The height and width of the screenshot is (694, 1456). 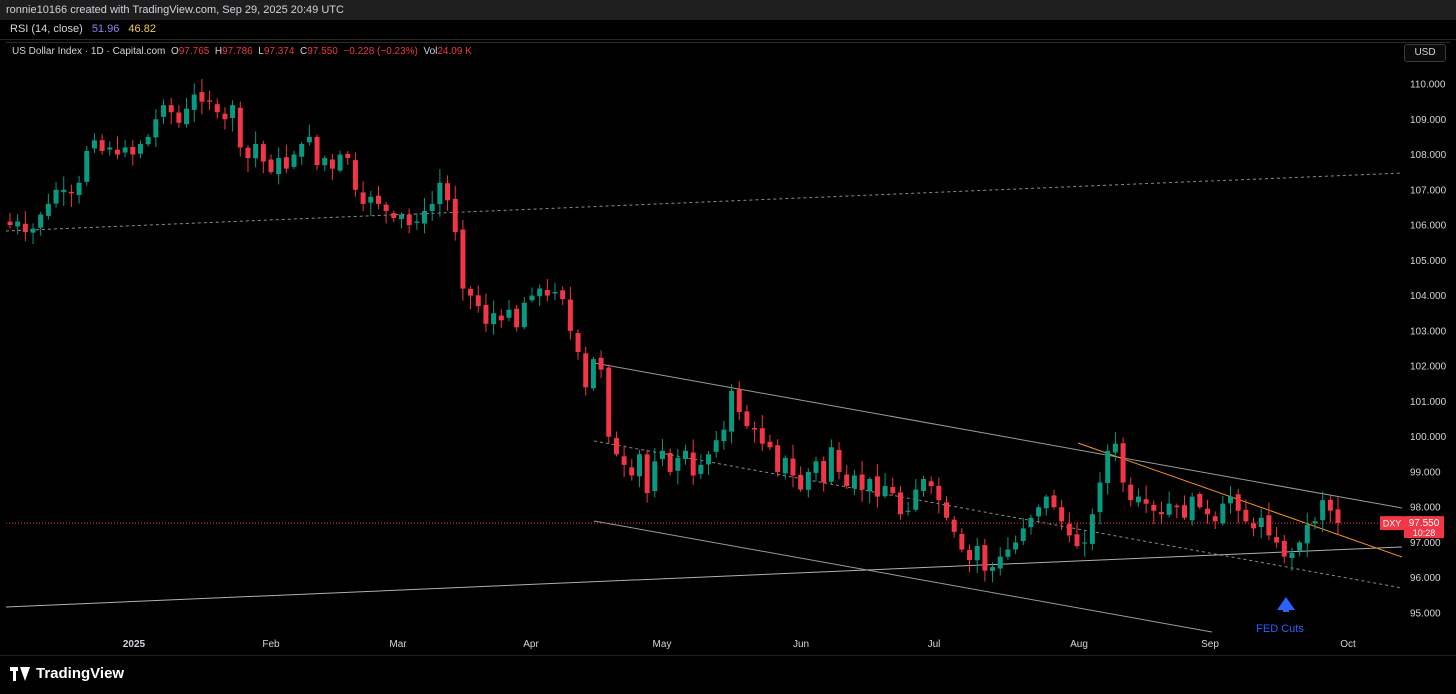 What do you see at coordinates (380, 51) in the screenshot?
I see `legend-change: −0.228 (−0.23%)` at bounding box center [380, 51].